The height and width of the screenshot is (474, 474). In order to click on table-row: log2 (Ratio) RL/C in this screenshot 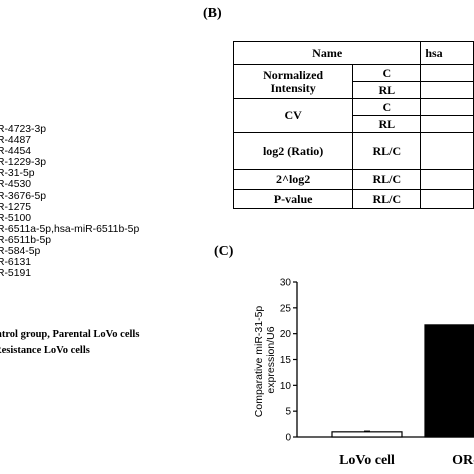, I will do `click(353, 151)`.